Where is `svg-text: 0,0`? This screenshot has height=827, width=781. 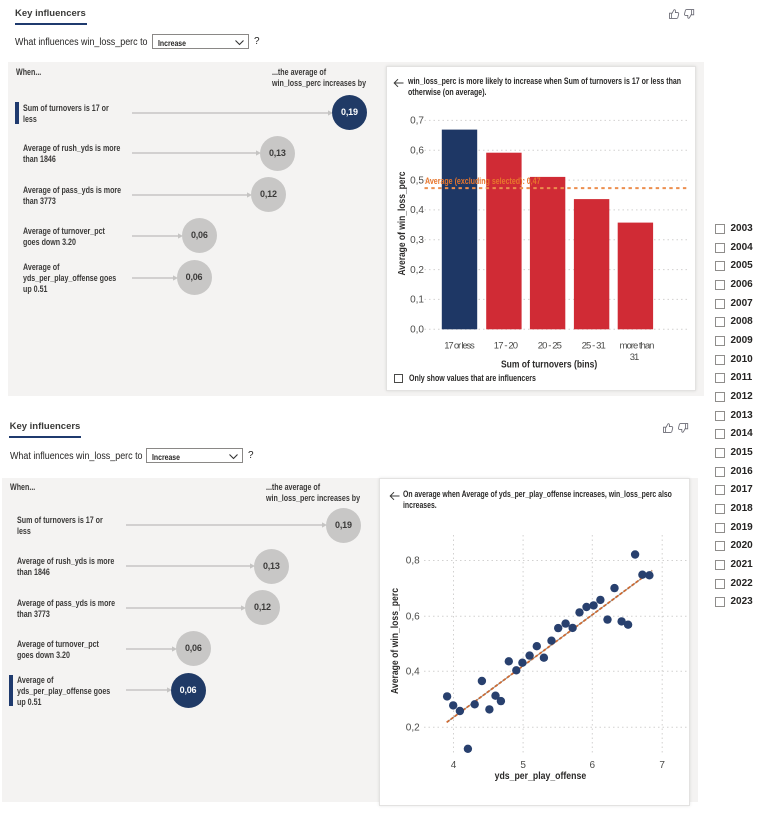 svg-text: 0,0 is located at coordinates (417, 329).